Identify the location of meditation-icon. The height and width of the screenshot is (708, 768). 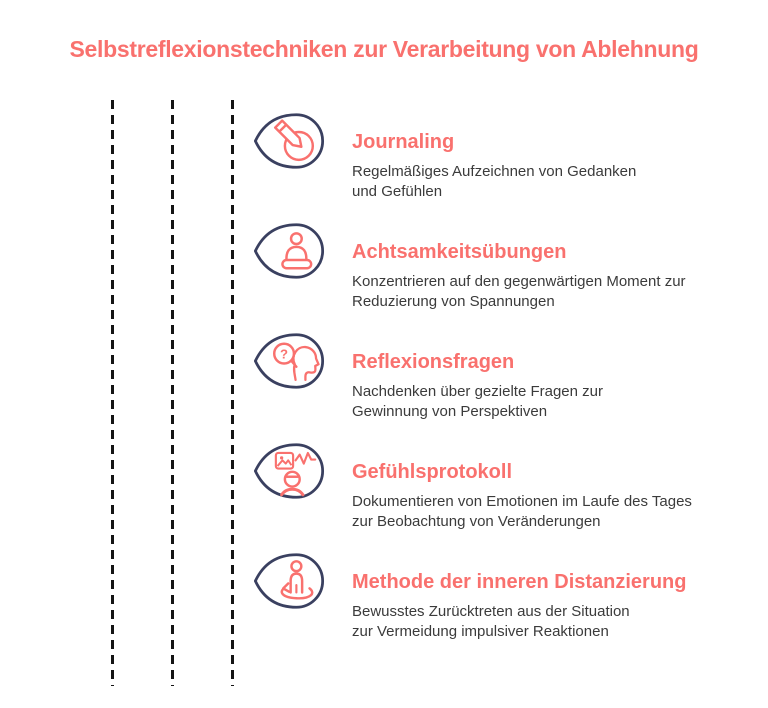
(289, 249).